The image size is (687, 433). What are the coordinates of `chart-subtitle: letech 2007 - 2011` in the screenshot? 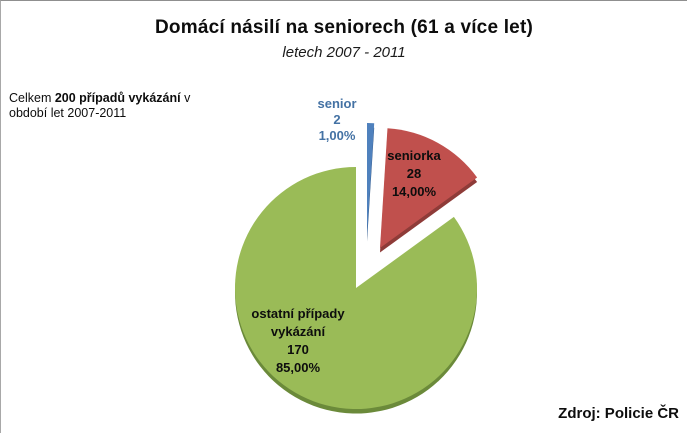 It's located at (344, 52).